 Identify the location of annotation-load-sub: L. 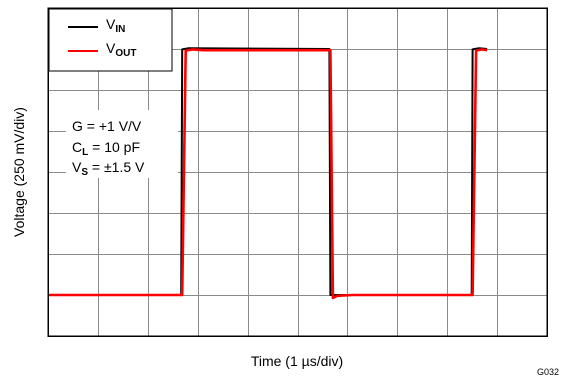
(85, 152).